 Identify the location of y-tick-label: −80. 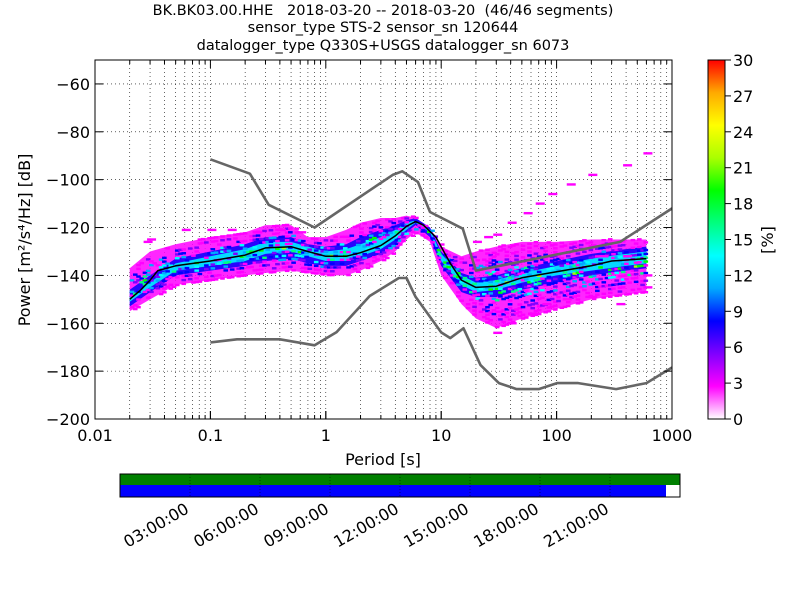
(73, 132).